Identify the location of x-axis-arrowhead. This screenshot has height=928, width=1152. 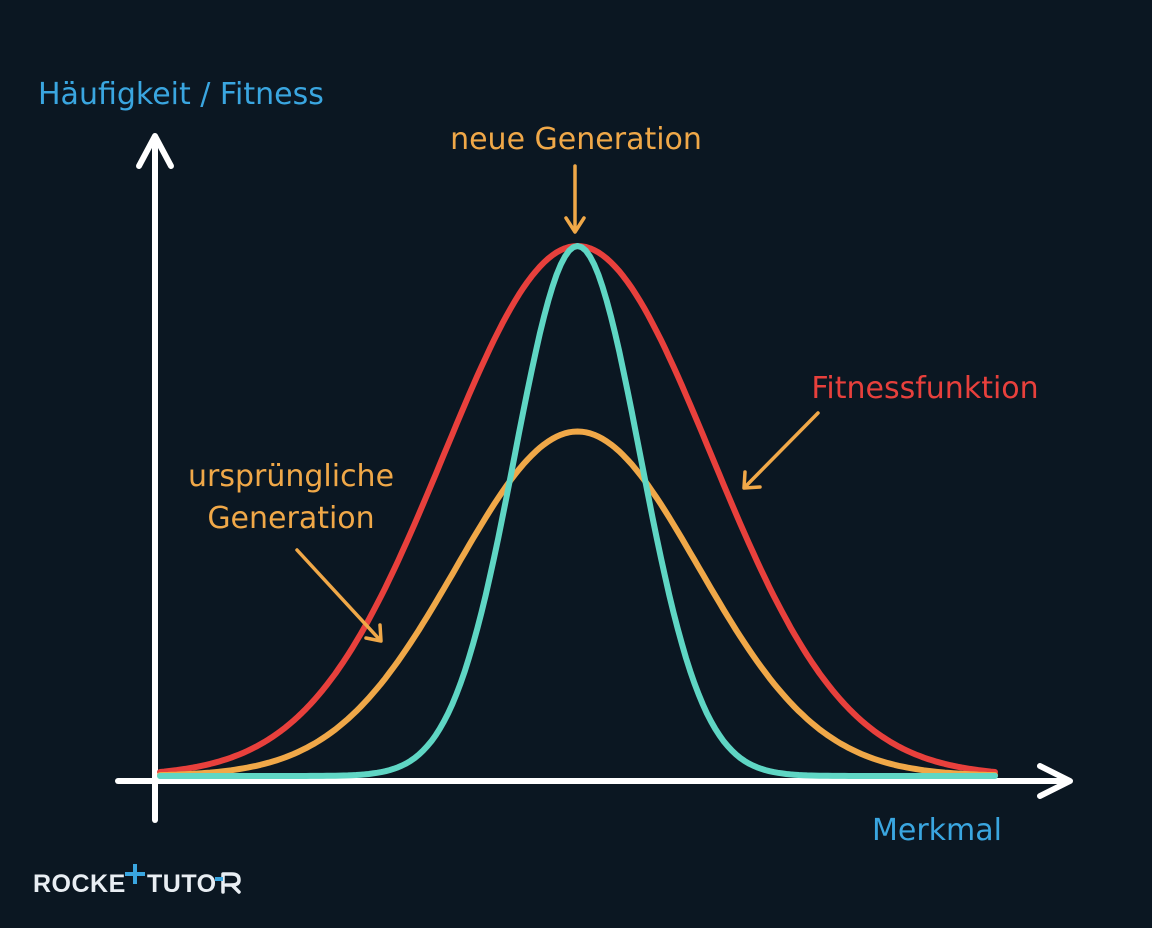
(1055, 781).